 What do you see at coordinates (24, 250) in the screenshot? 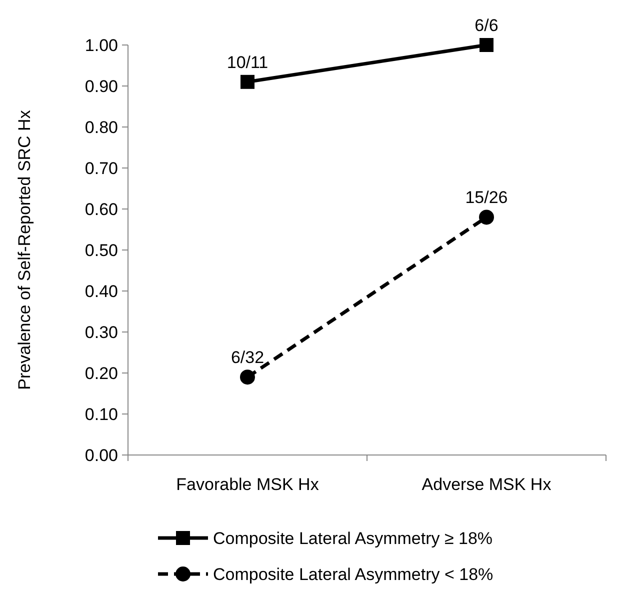
I see `y-axis-title: Prevalence of Self-Reported SRC Hx` at bounding box center [24, 250].